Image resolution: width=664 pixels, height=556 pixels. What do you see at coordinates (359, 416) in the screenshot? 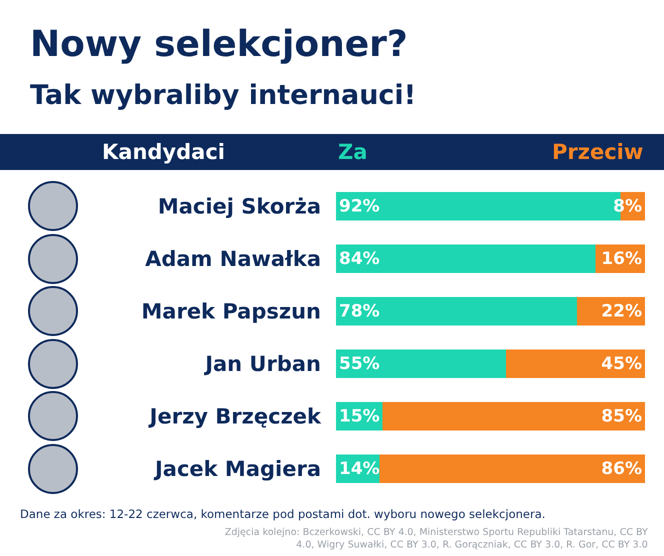
I see `data-label: 15%` at bounding box center [359, 416].